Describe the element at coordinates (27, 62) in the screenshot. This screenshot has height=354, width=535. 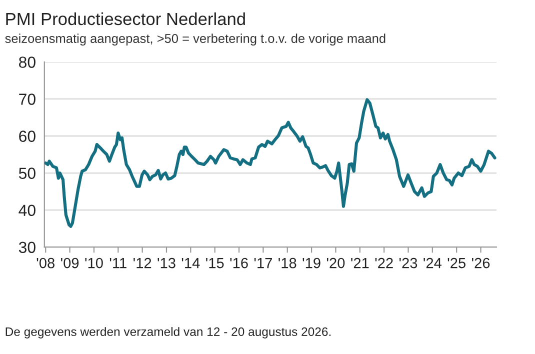
I see `y-tick-label: 80` at that location.